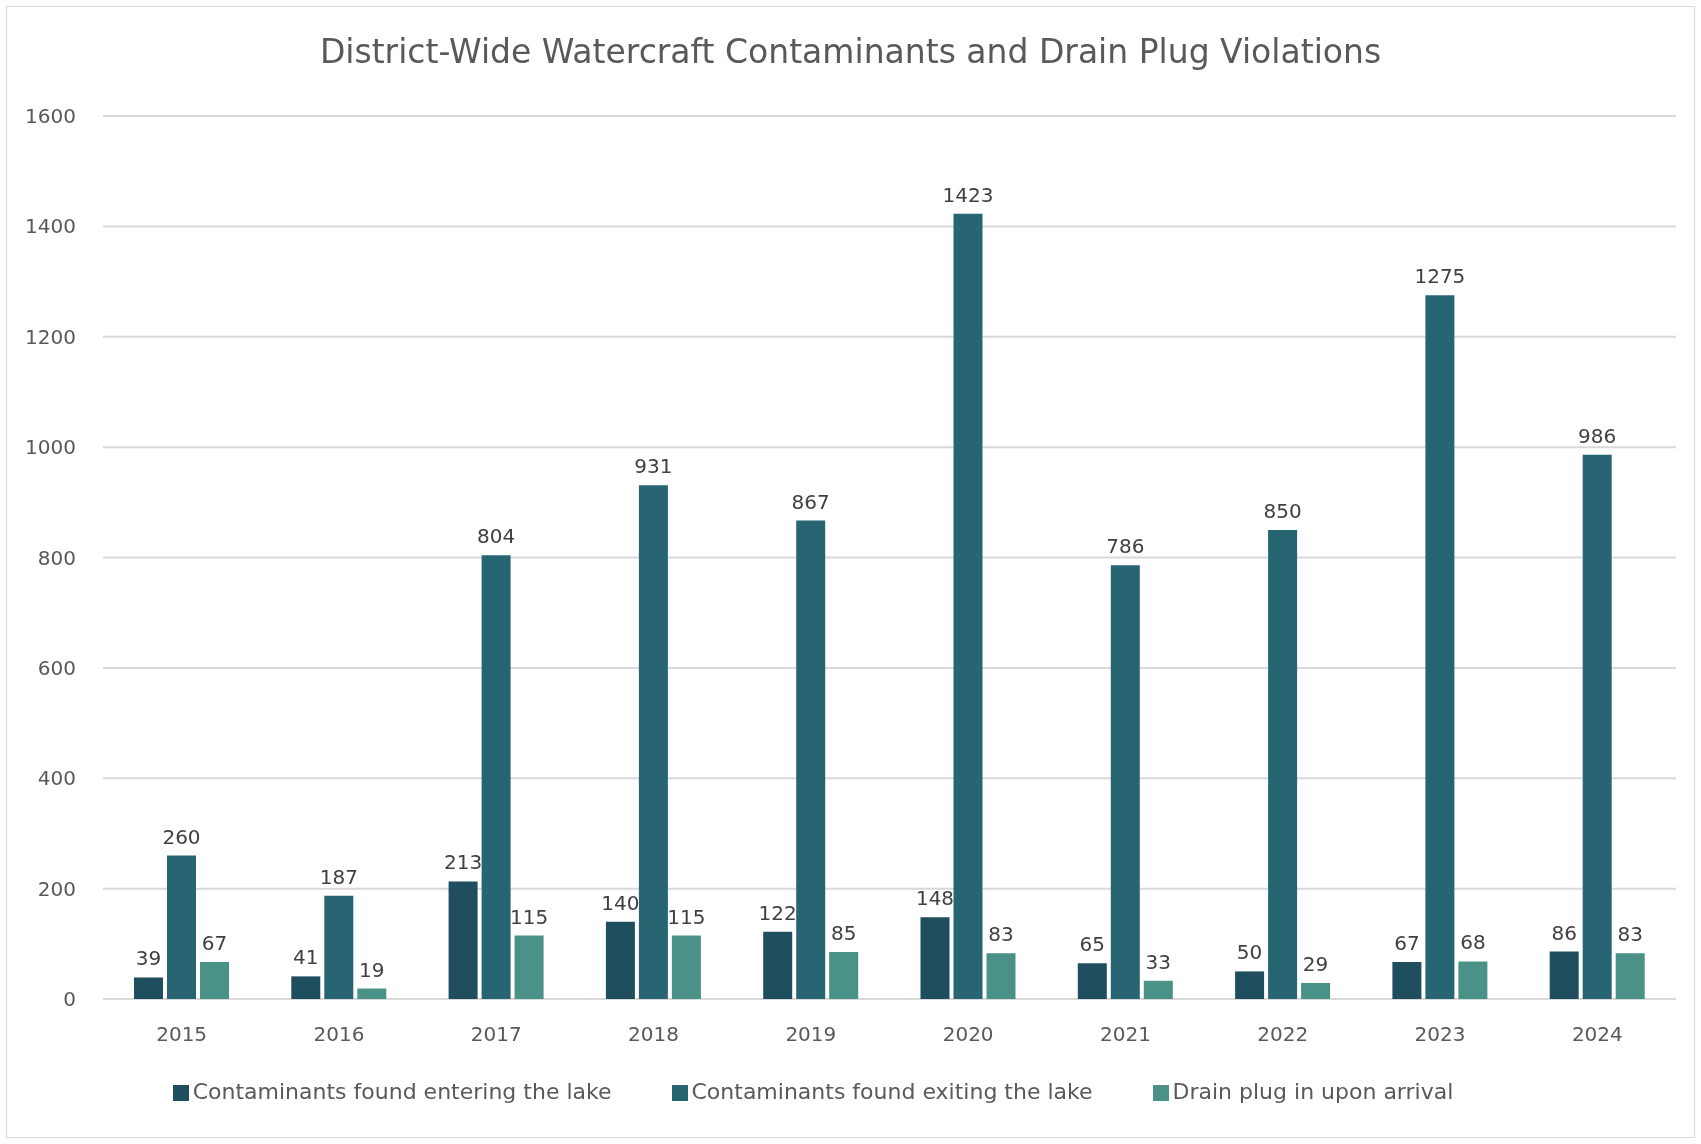  I want to click on y-tick-label: 400, so click(56, 778).